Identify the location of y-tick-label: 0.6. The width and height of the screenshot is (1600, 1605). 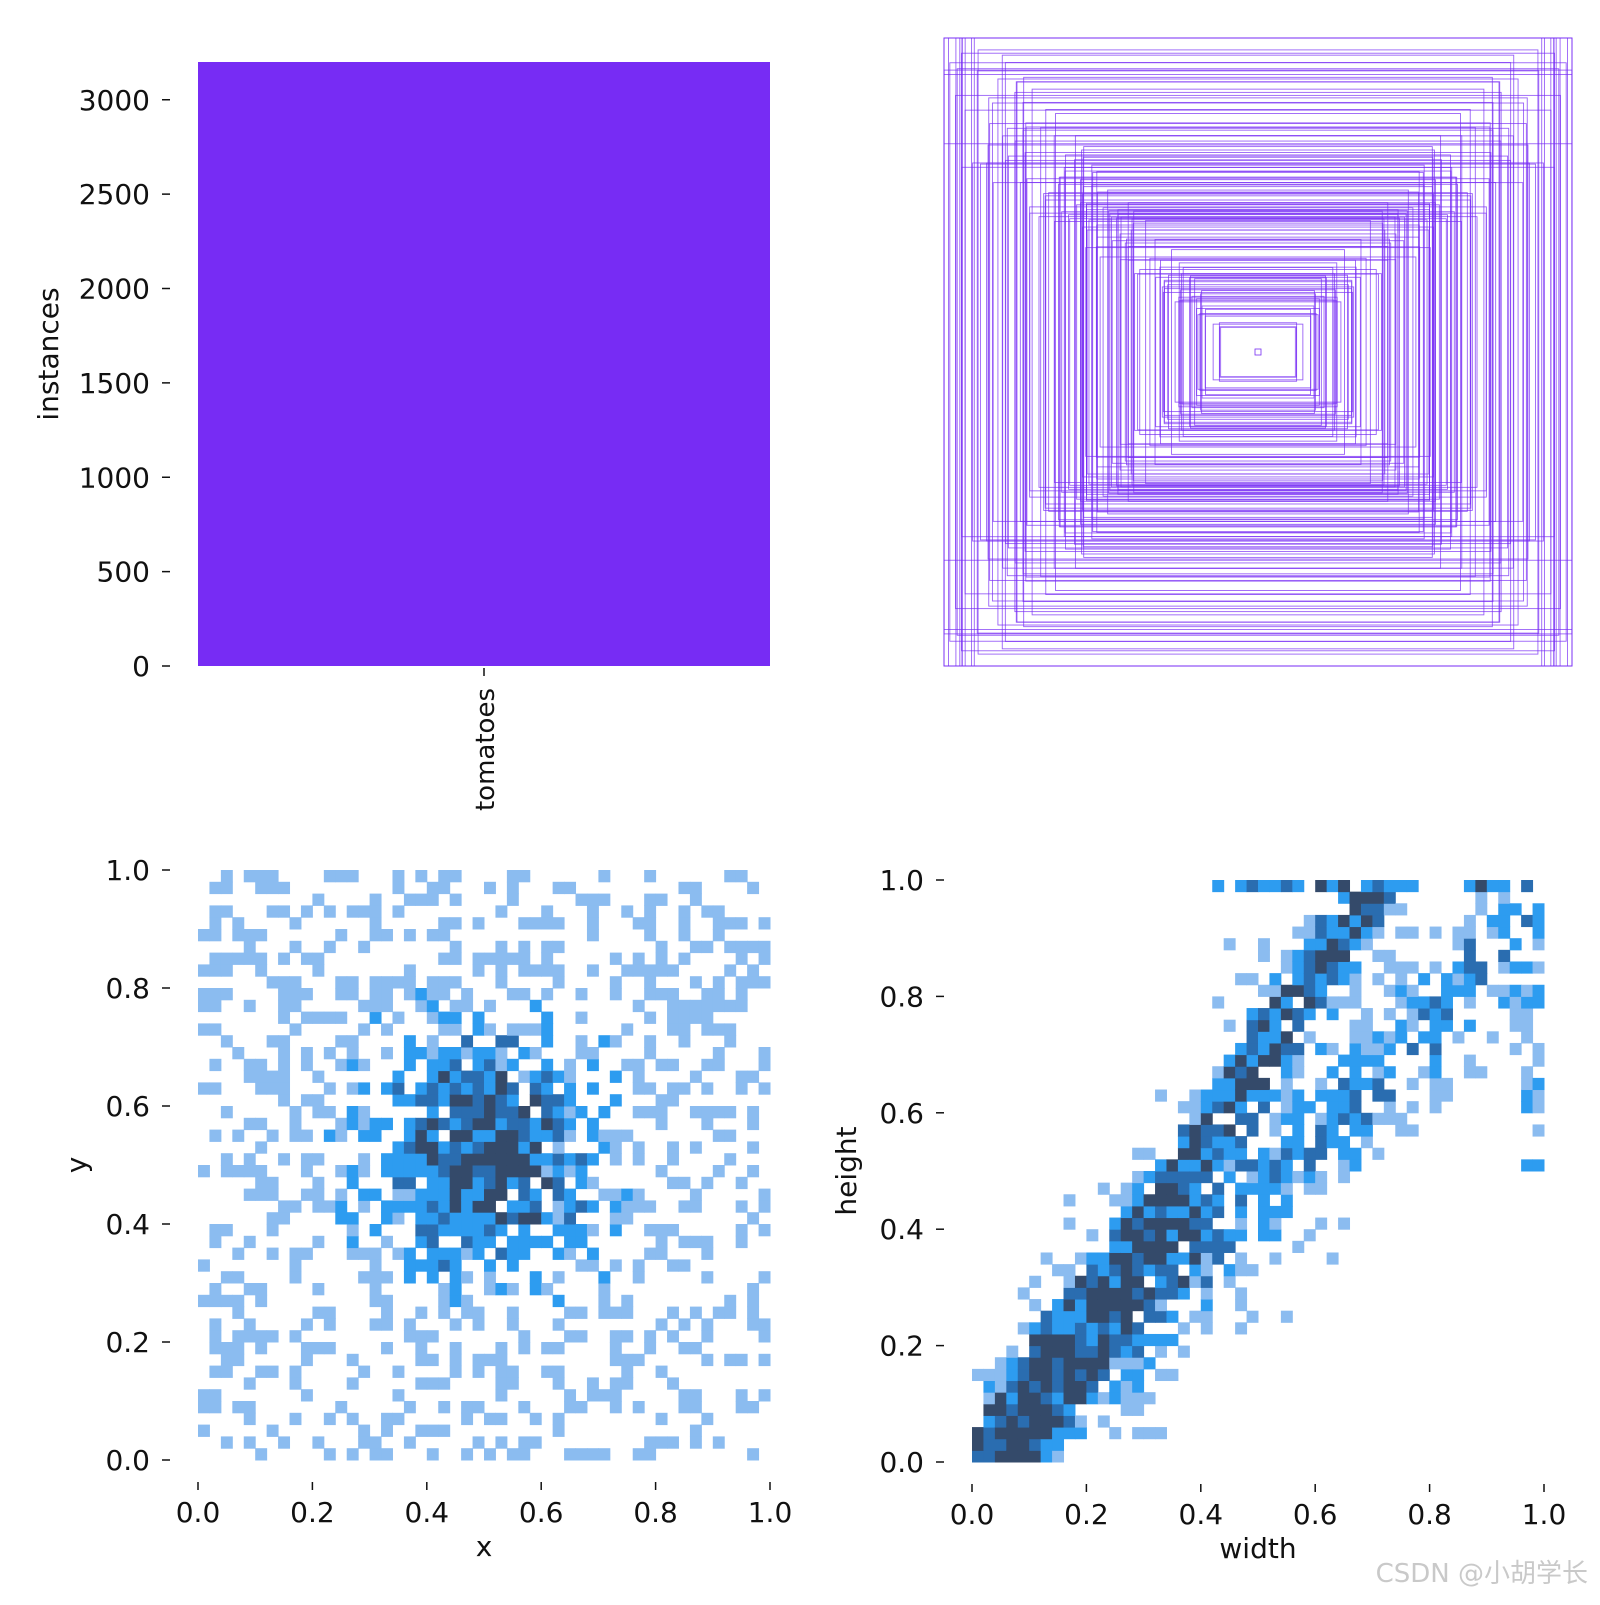
(901, 1113).